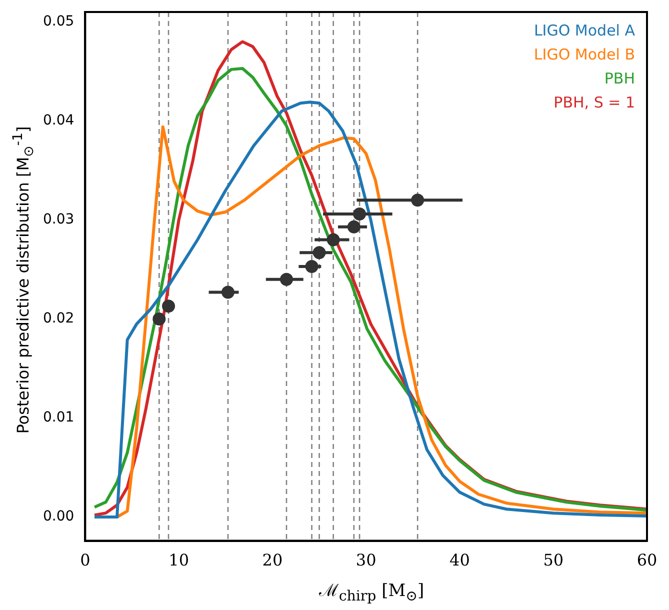  I want to click on text: PBH, so click(619, 78).